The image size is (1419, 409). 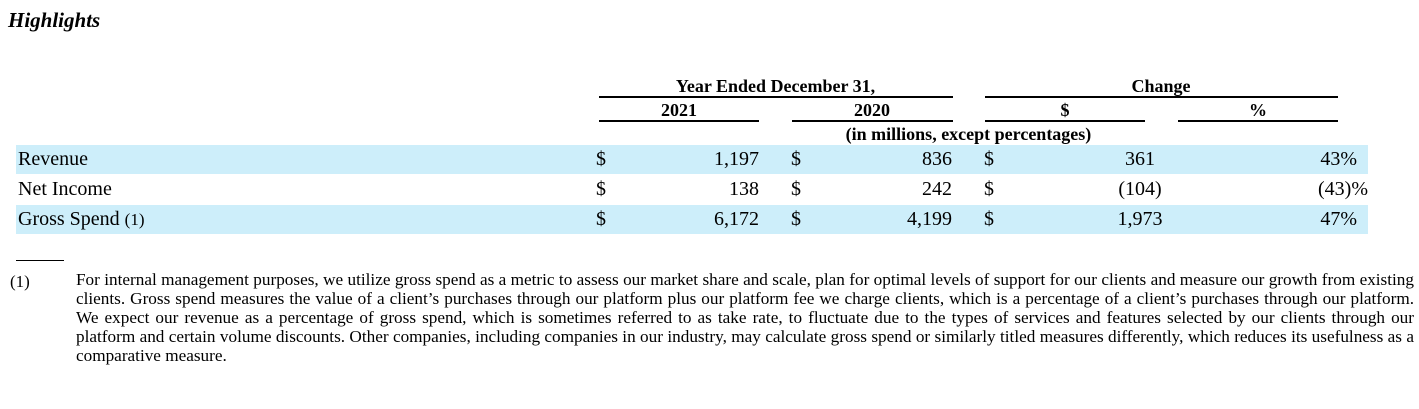 I want to click on col-change-dollar-rule, so click(x=1065, y=121).